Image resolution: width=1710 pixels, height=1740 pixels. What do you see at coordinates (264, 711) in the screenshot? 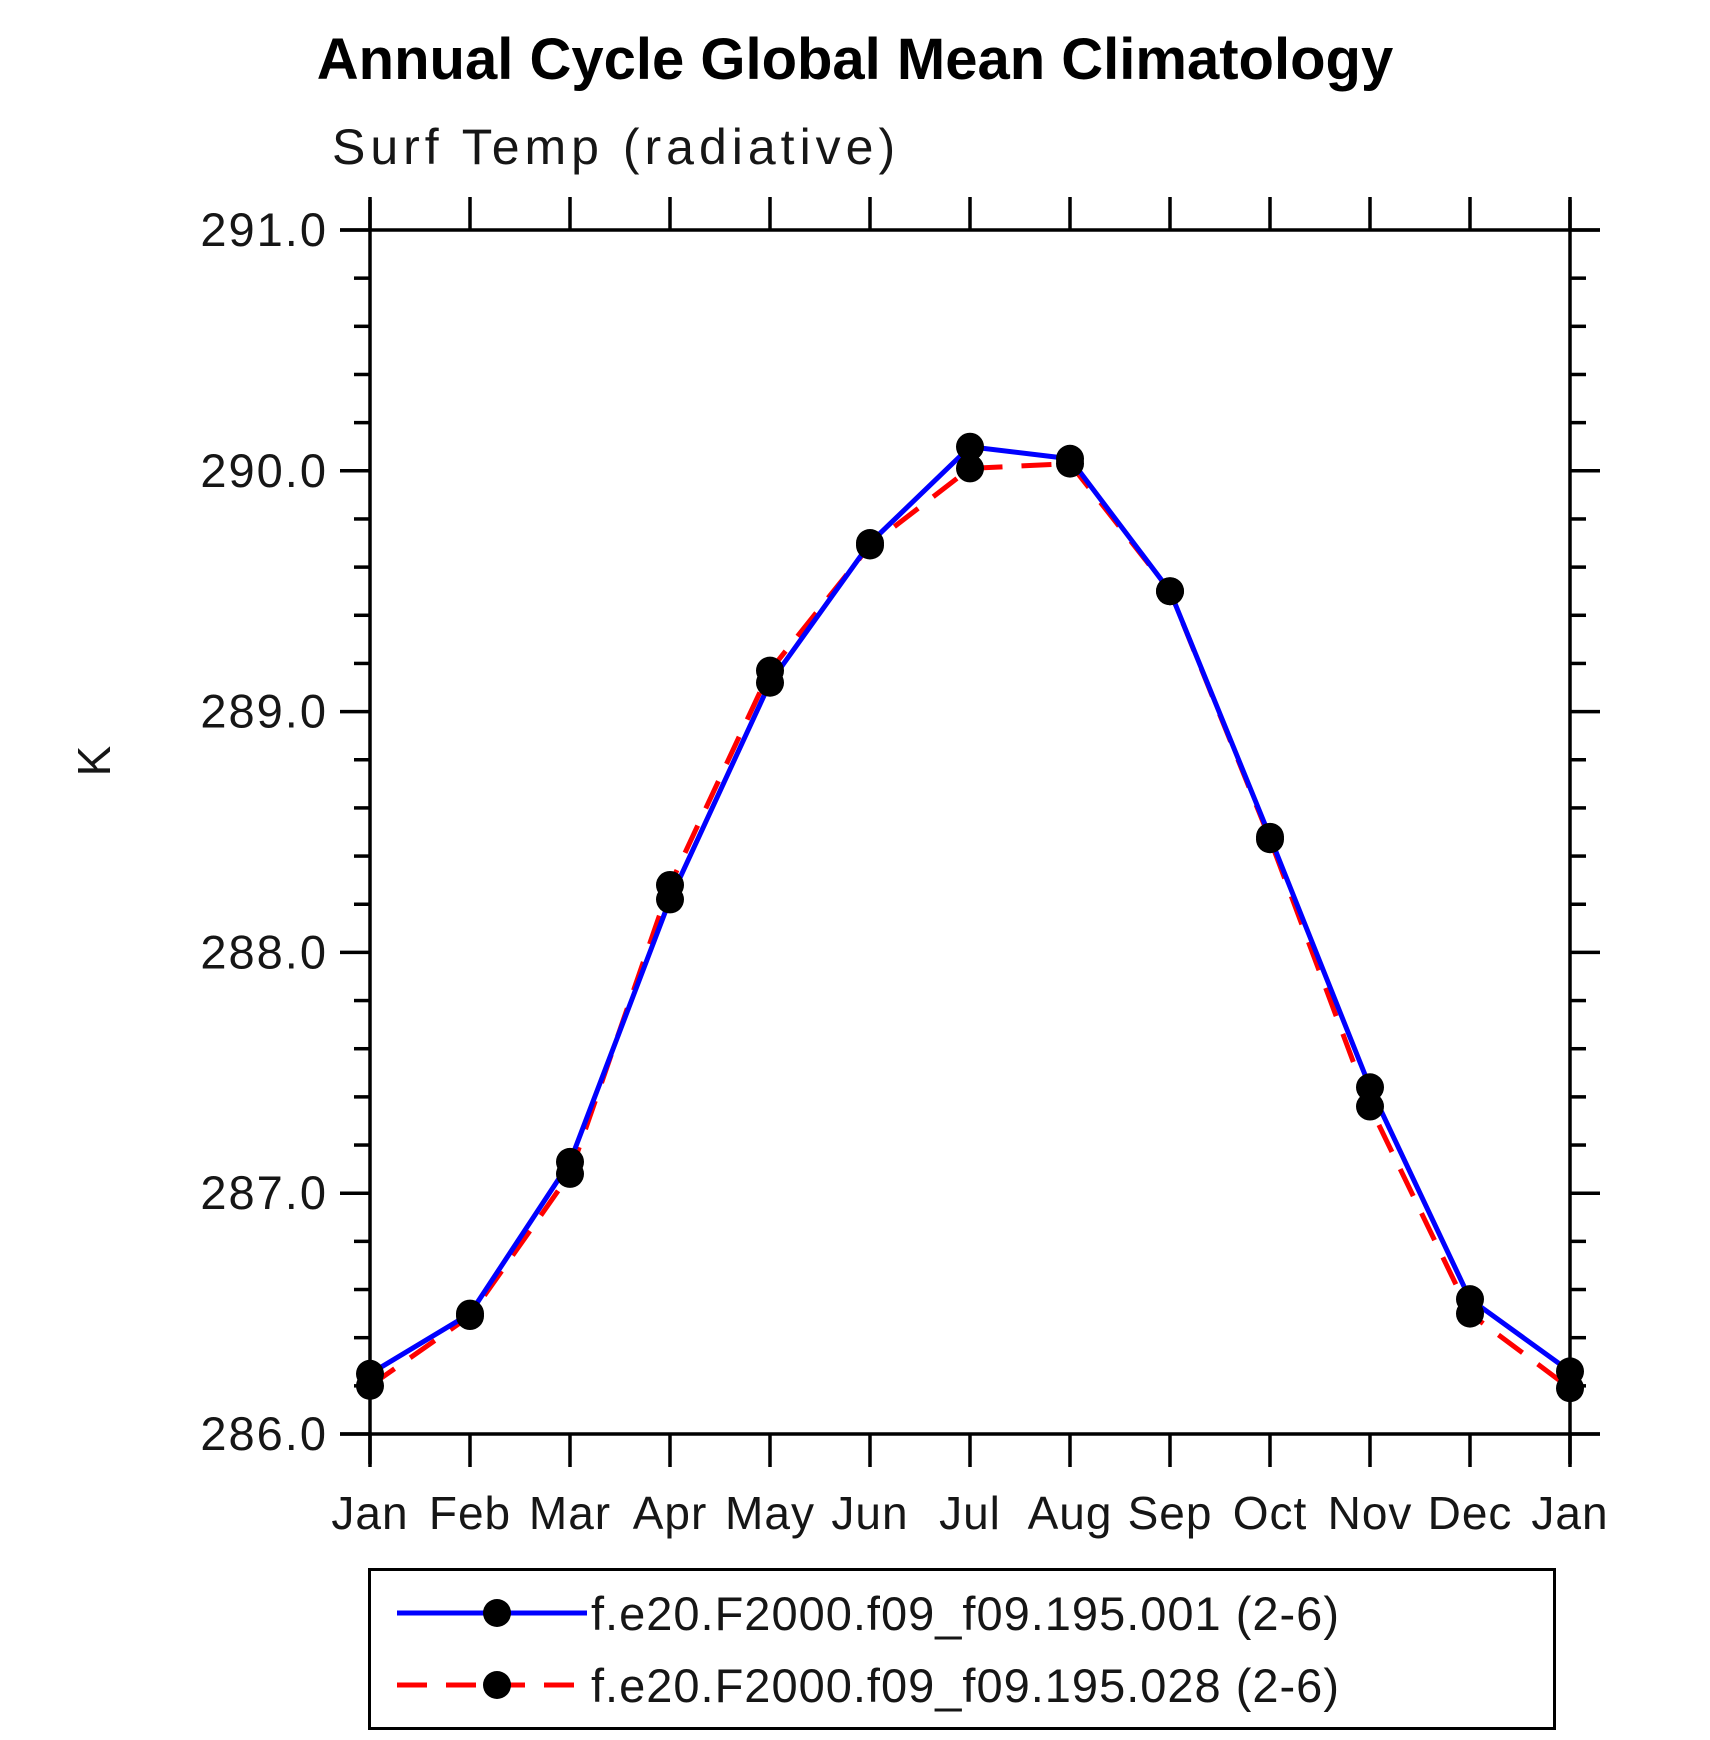
I see `y-tick-label: 289.0` at bounding box center [264, 711].